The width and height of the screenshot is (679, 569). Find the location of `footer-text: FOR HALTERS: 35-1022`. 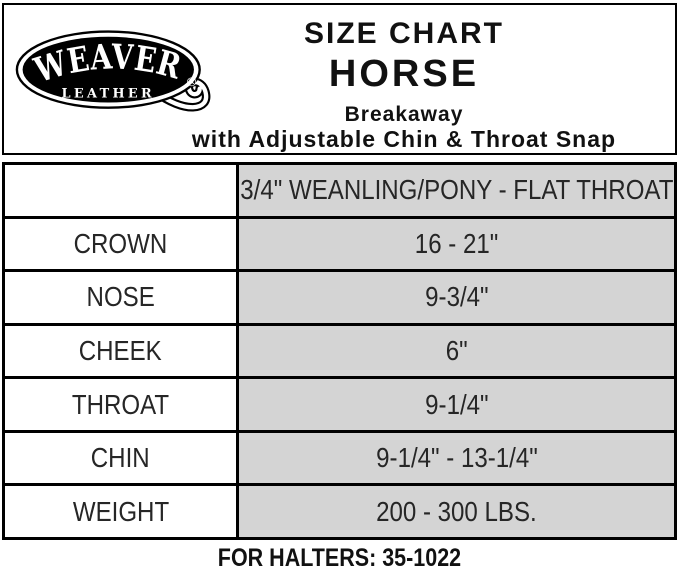

footer-text: FOR HALTERS: 35-1022 is located at coordinates (339, 556).